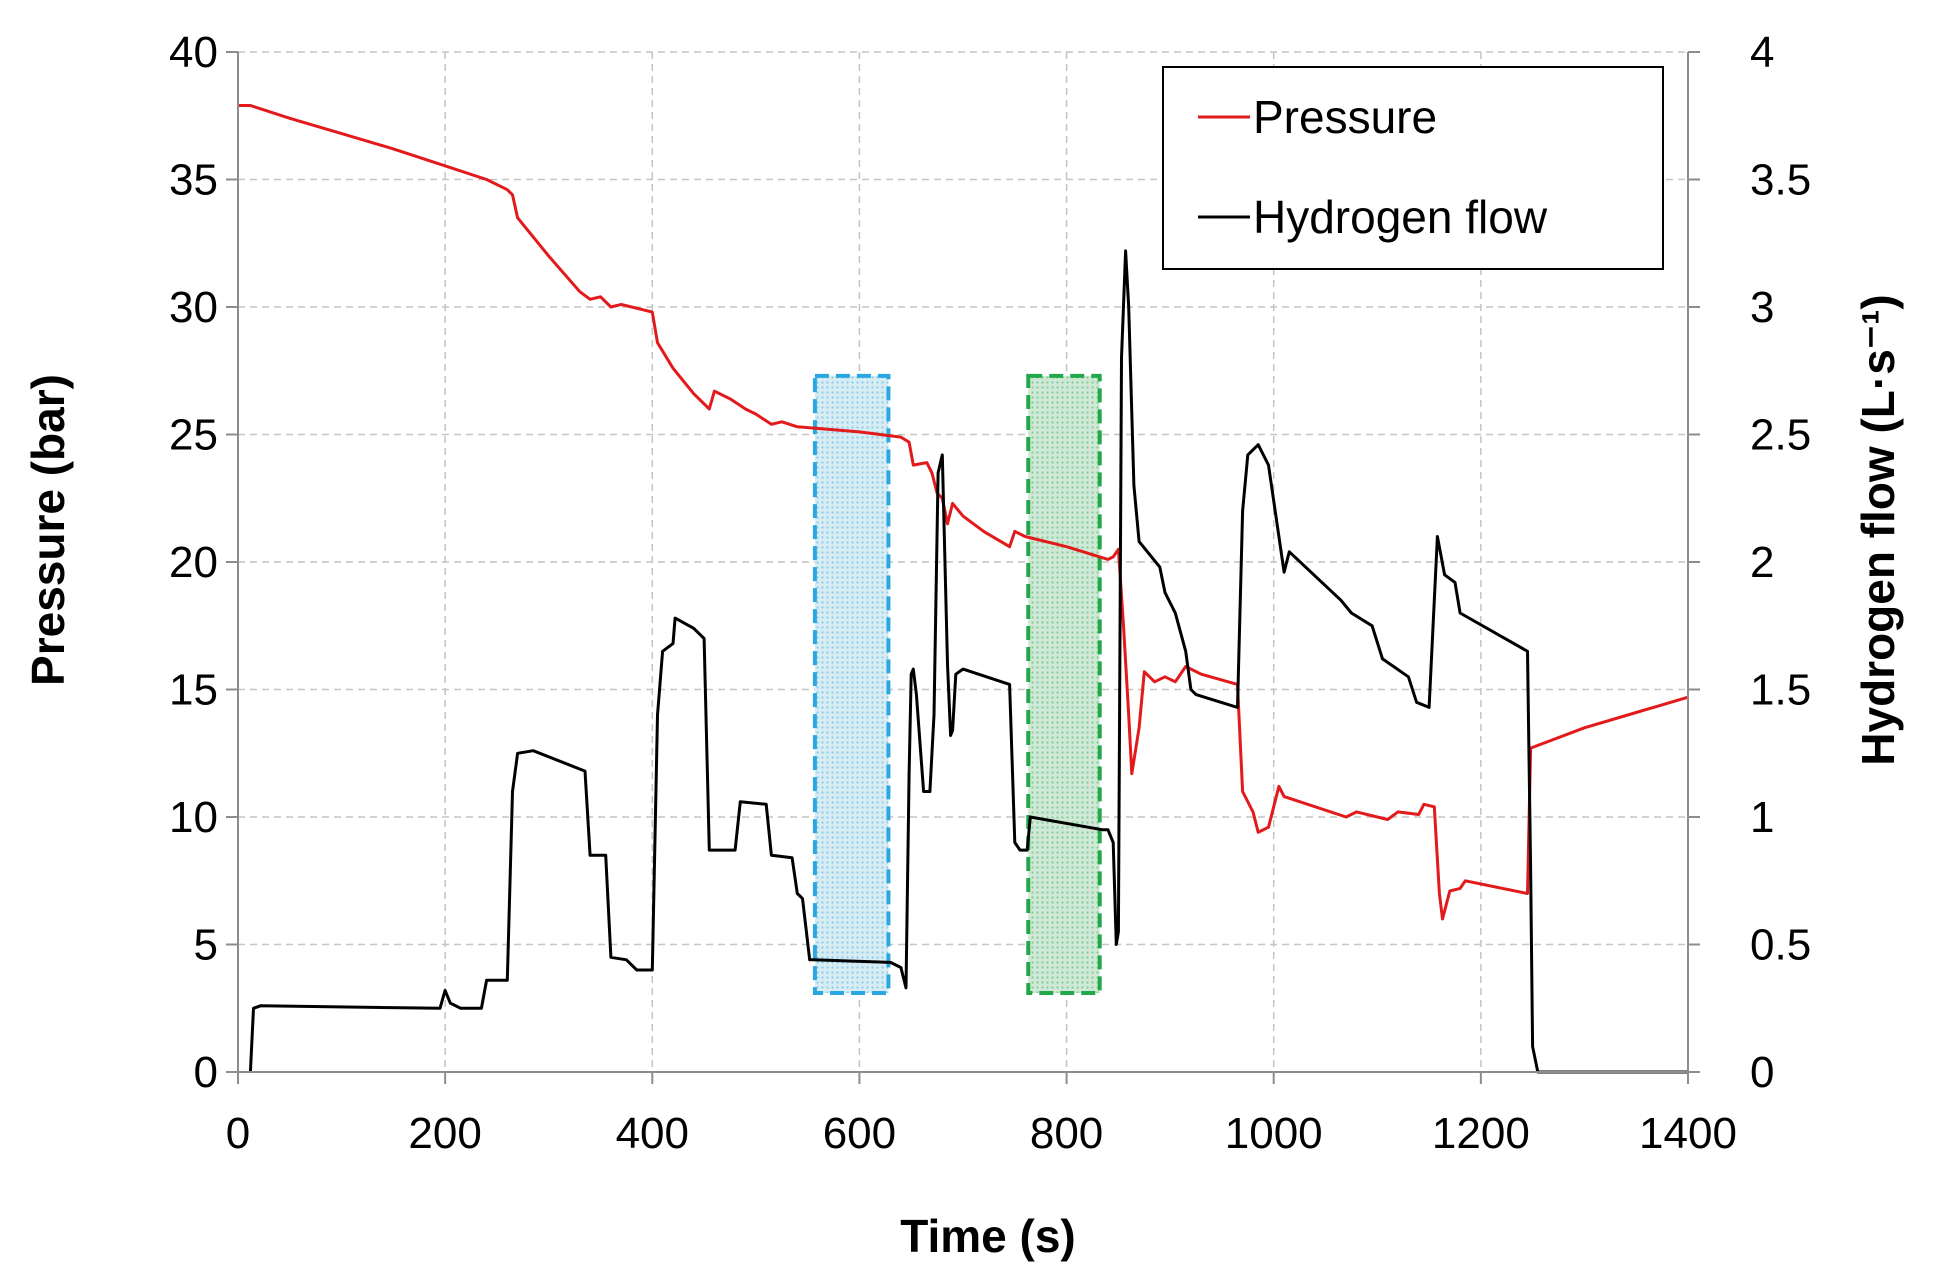 Image resolution: width=1942 pixels, height=1277 pixels. I want to click on x-tick-label: 400, so click(652, 1133).